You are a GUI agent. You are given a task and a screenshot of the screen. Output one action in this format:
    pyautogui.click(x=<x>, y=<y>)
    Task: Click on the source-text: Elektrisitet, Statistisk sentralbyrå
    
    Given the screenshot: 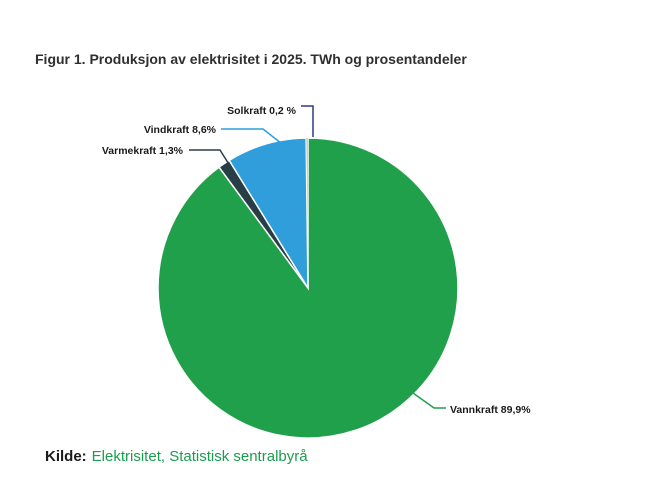 What is the action you would take?
    pyautogui.click(x=199, y=456)
    